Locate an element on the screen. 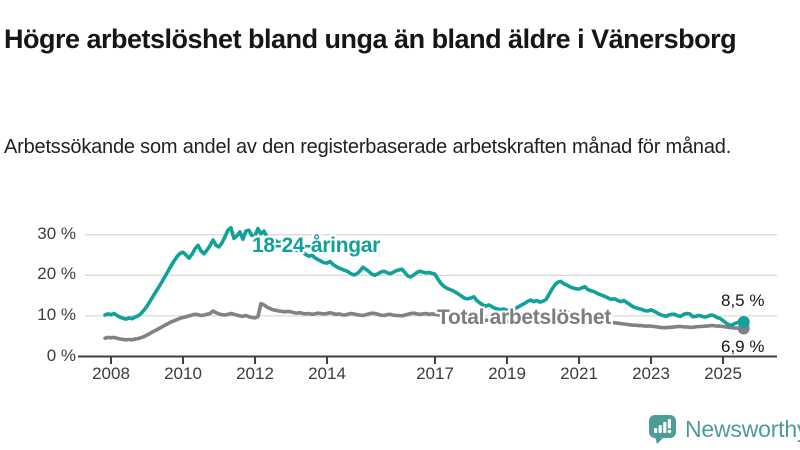 The image size is (800, 450). y-tick-label: 30 % is located at coordinates (56, 233).